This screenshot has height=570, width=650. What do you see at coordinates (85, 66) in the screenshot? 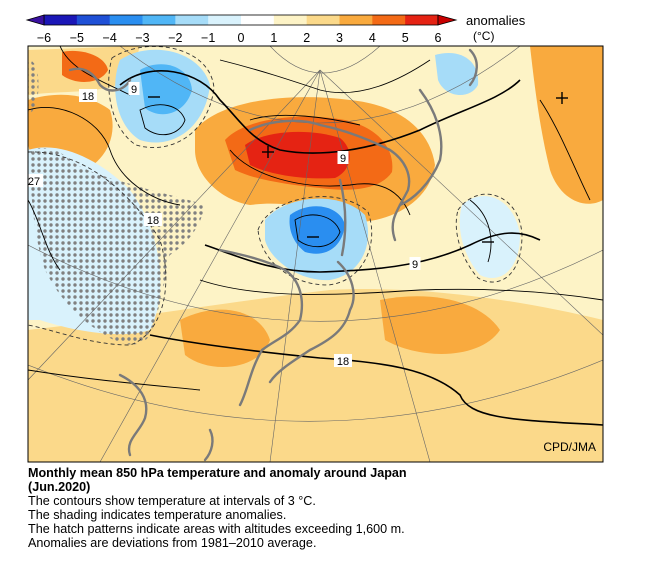
I see `warm-anomaly-northwest-spot` at bounding box center [85, 66].